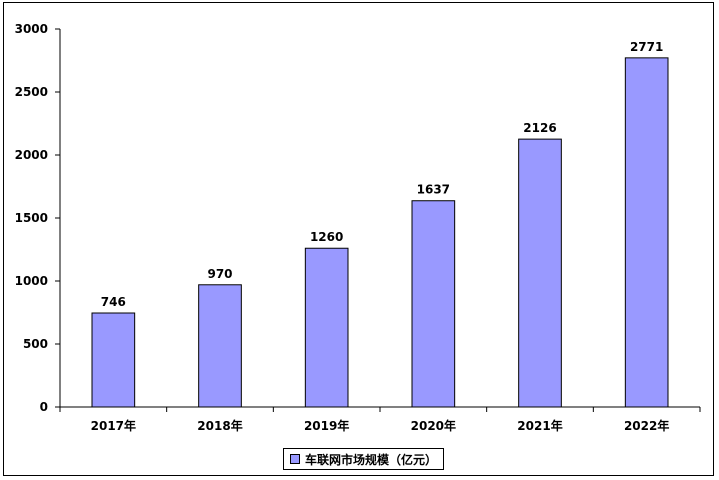 This screenshot has height=480, width=719. I want to click on data-label: 2126, so click(539, 128).